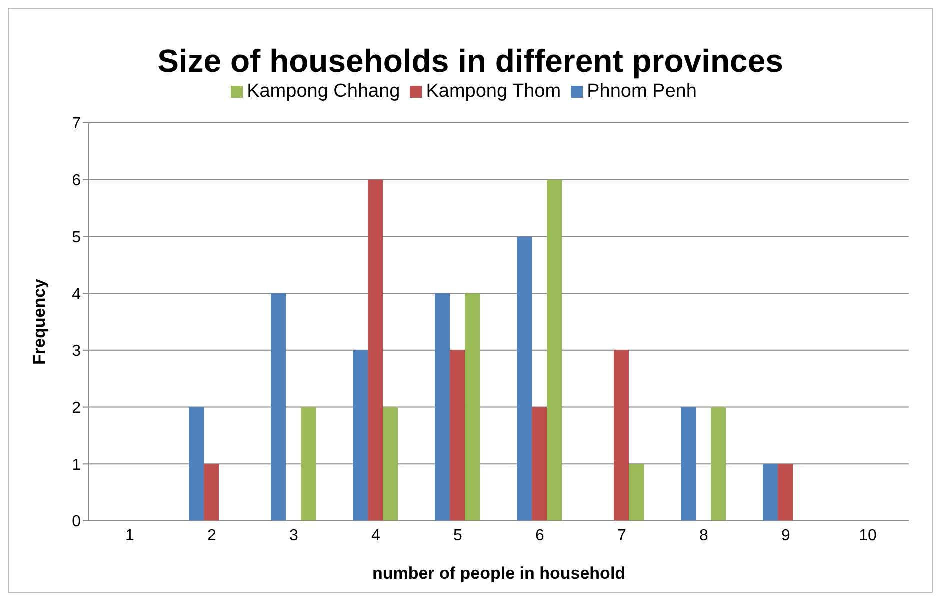  What do you see at coordinates (77, 351) in the screenshot?
I see `y-tick-label: 3` at bounding box center [77, 351].